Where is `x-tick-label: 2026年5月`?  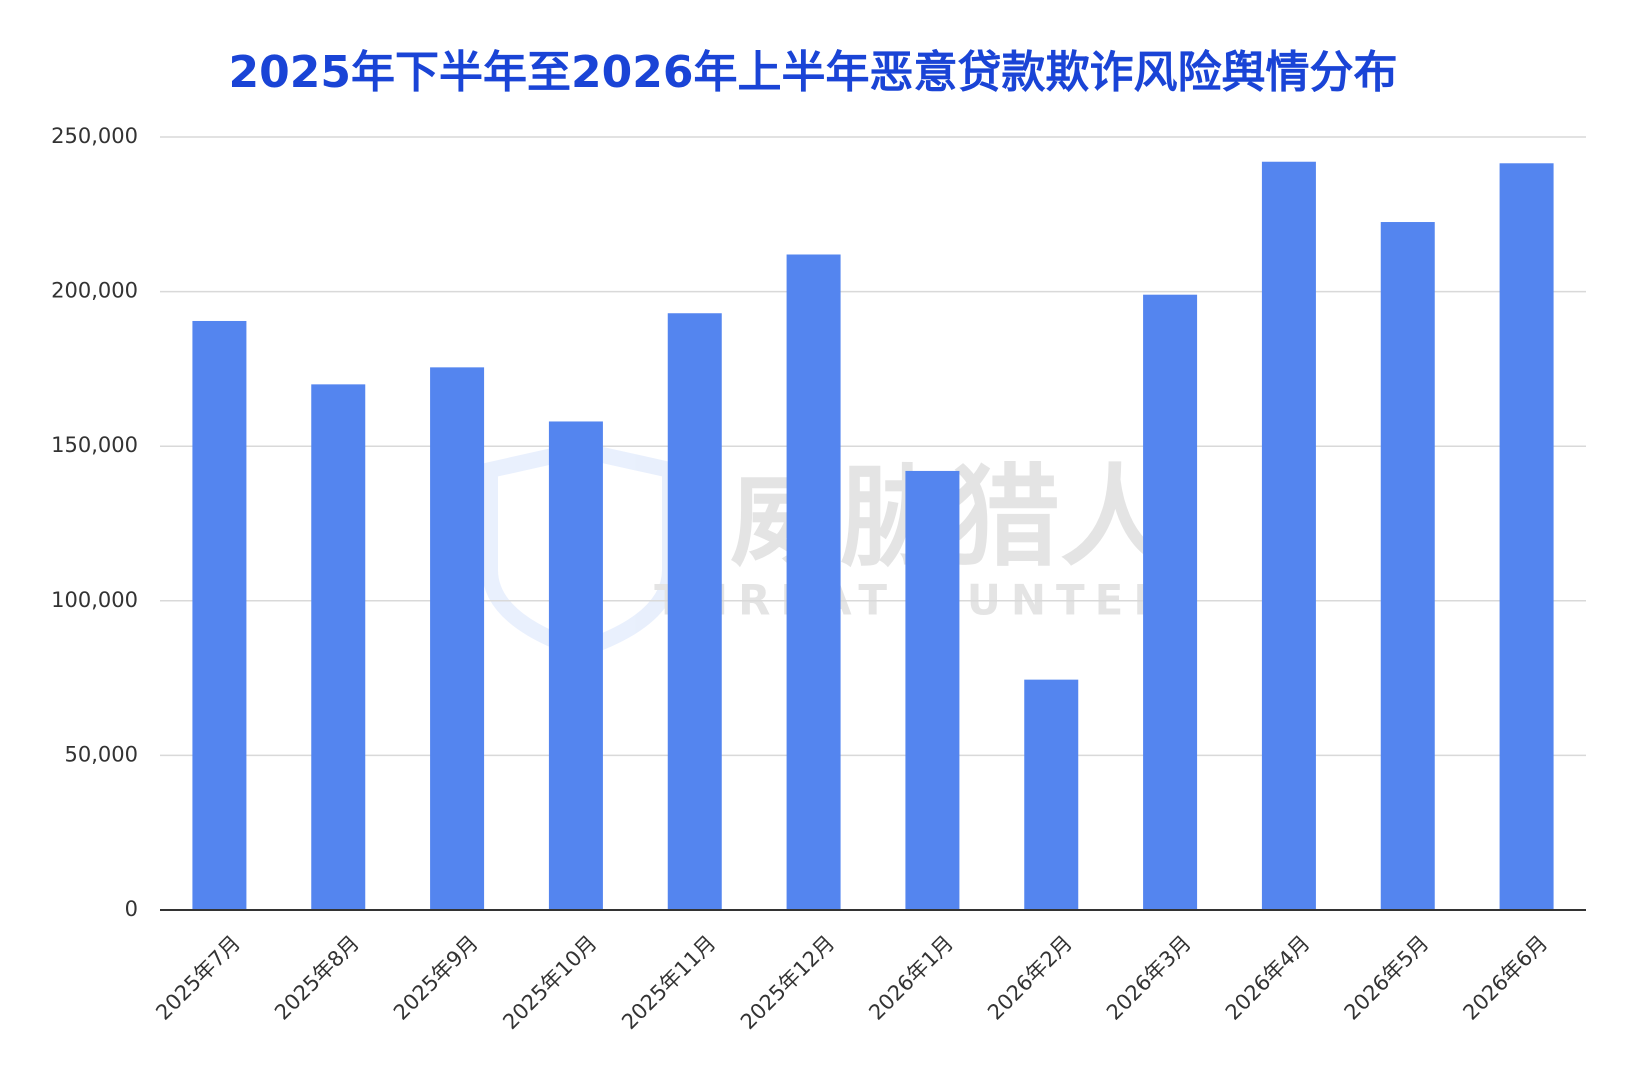
x-tick-label: 2026年5月 is located at coordinates (1387, 978).